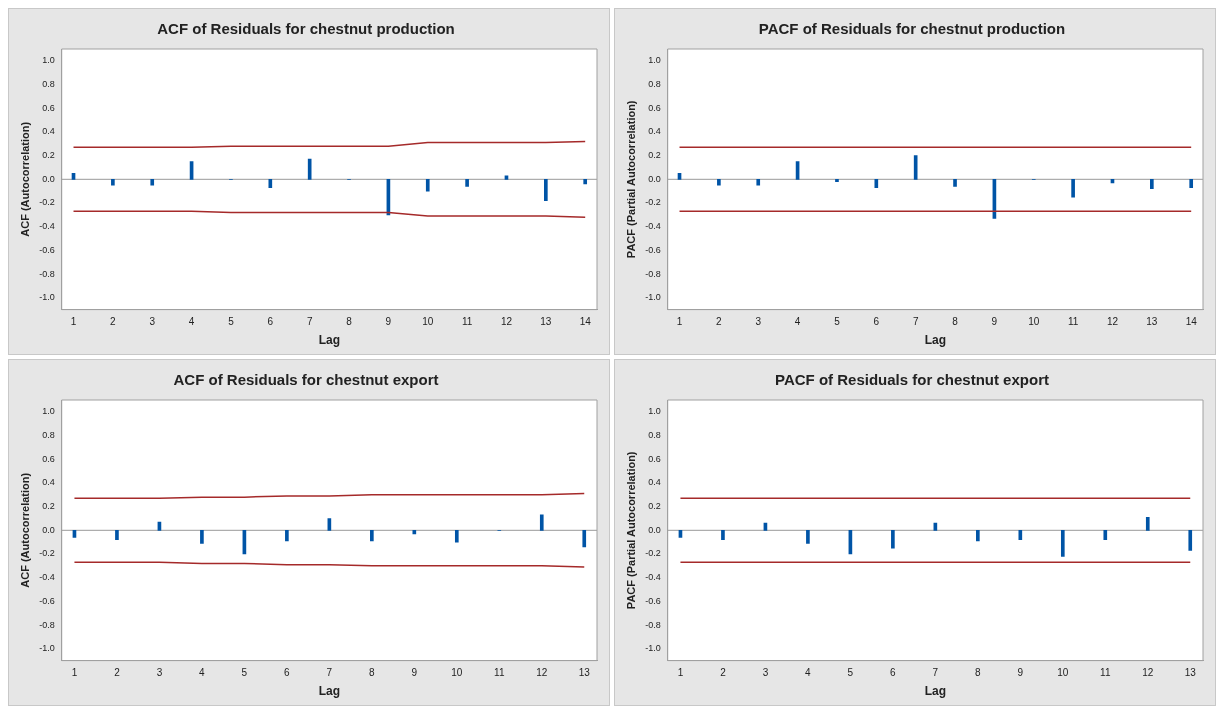  Describe the element at coordinates (912, 29) in the screenshot. I see `chart-title: PACF of Residuals for chestnut production` at that location.